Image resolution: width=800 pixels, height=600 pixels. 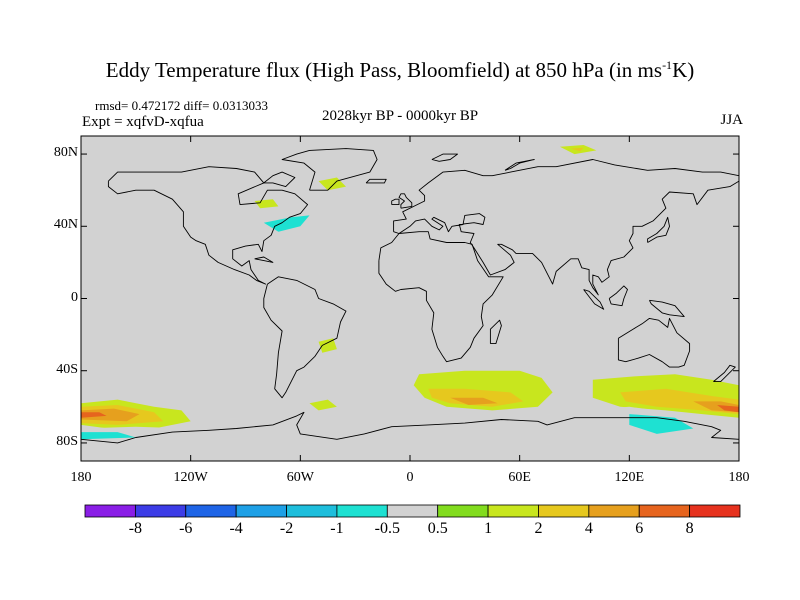 What do you see at coordinates (300, 477) in the screenshot?
I see `lon-label-2: 60W` at bounding box center [300, 477].